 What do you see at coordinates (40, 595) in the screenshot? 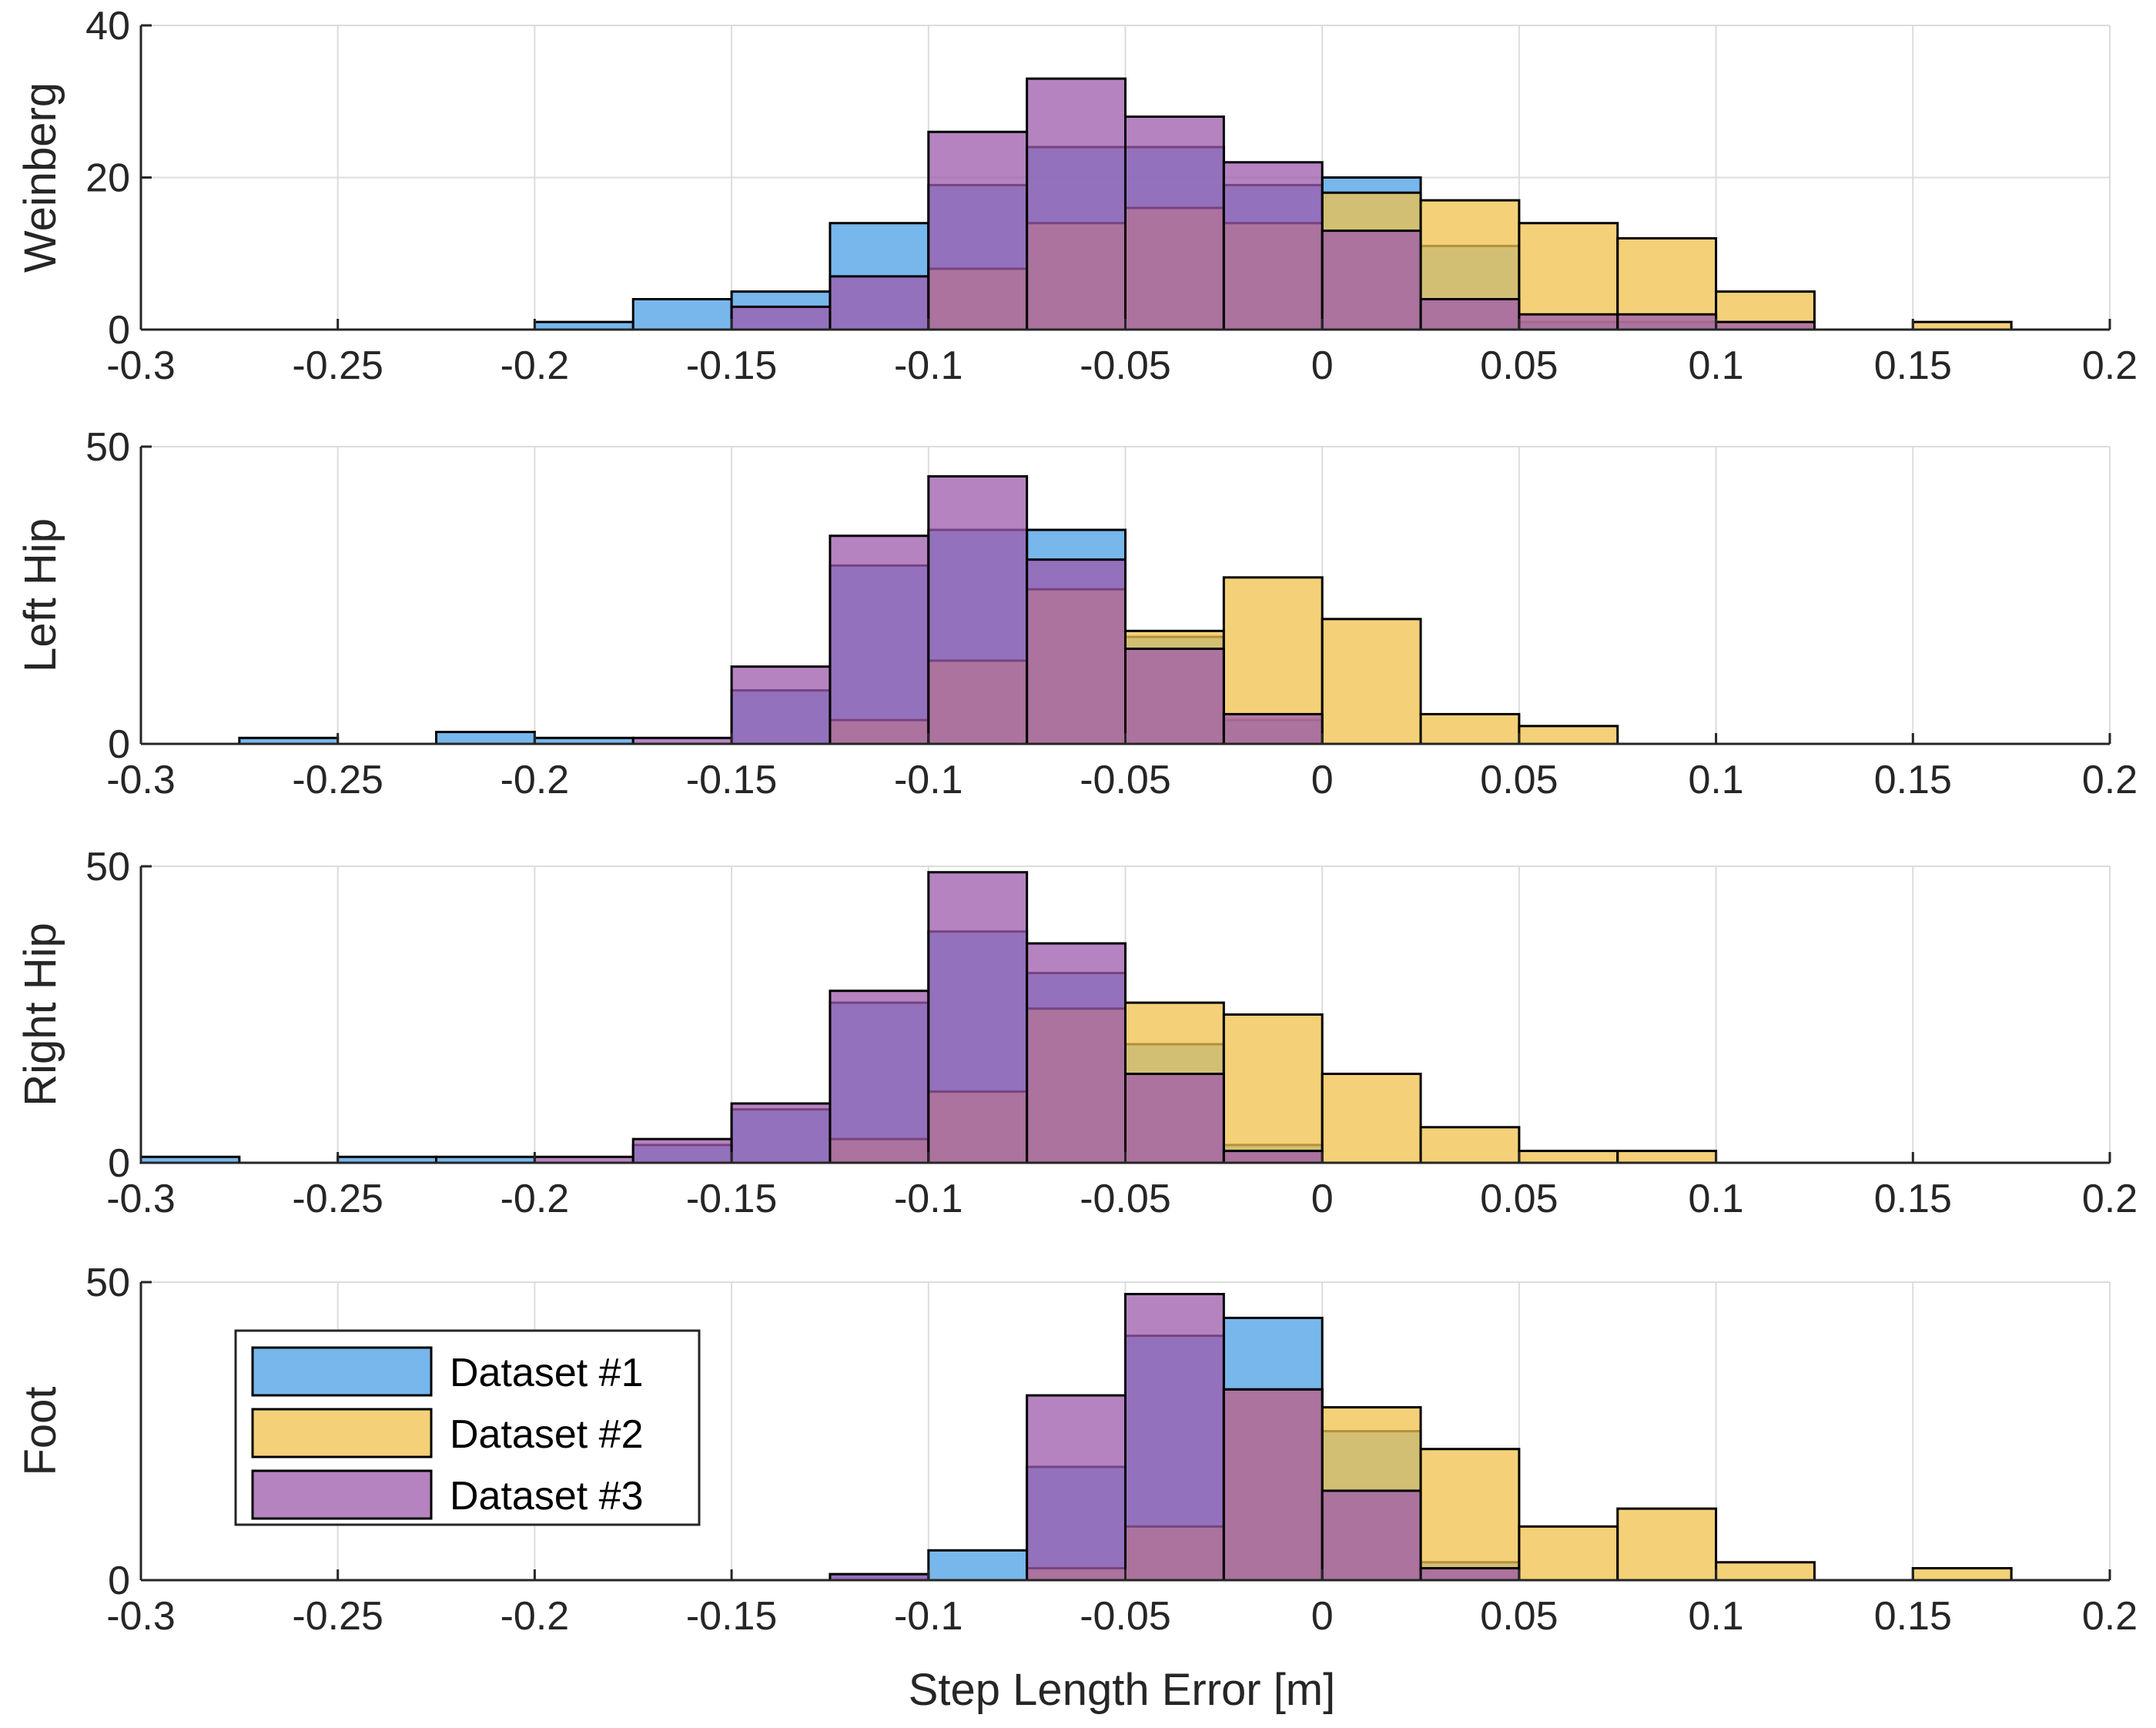
I see `y-axis-label: Left Hip` at bounding box center [40, 595].